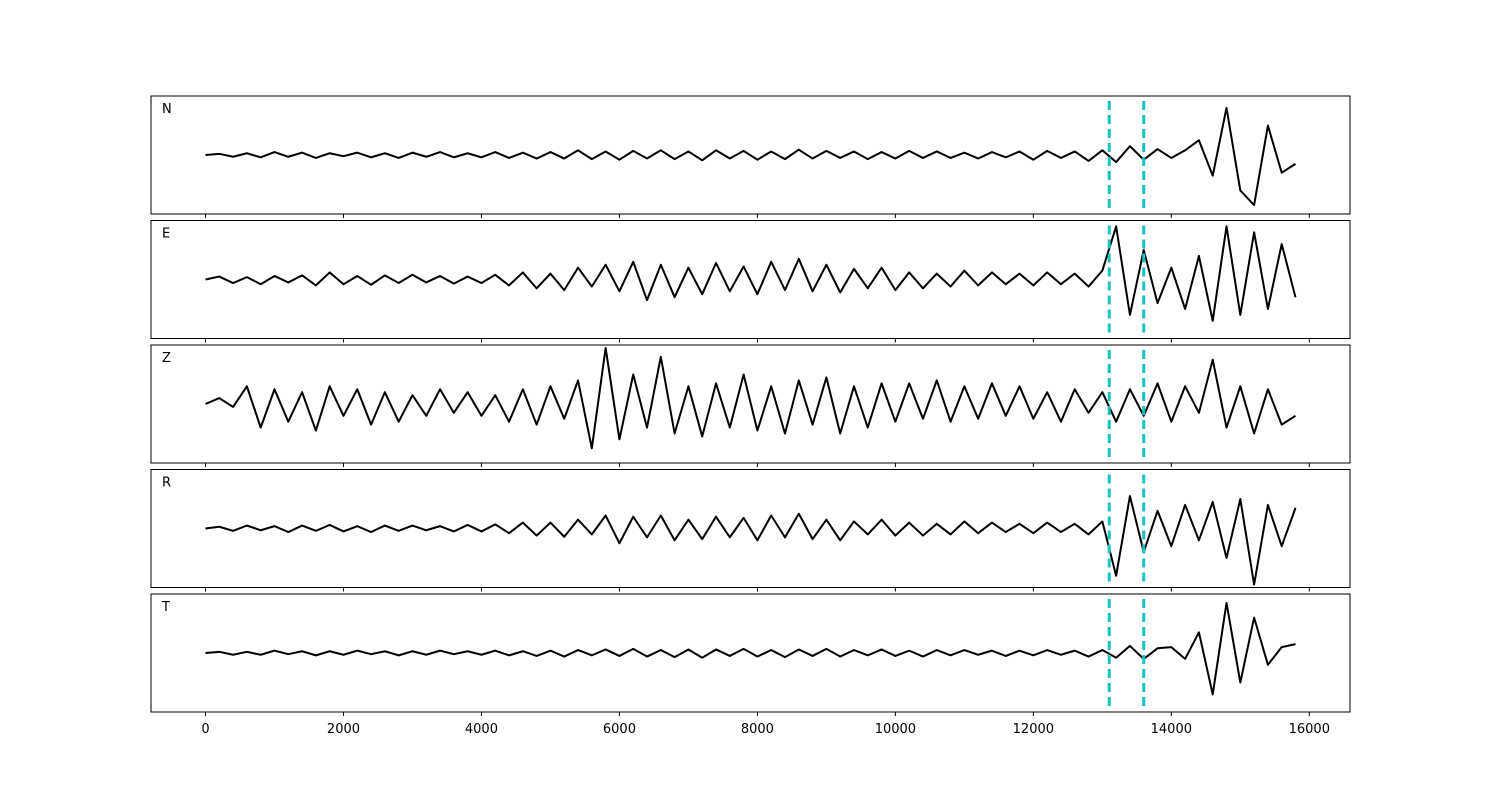 The height and width of the screenshot is (800, 1500). I want to click on x-tick-label: 2000, so click(343, 729).